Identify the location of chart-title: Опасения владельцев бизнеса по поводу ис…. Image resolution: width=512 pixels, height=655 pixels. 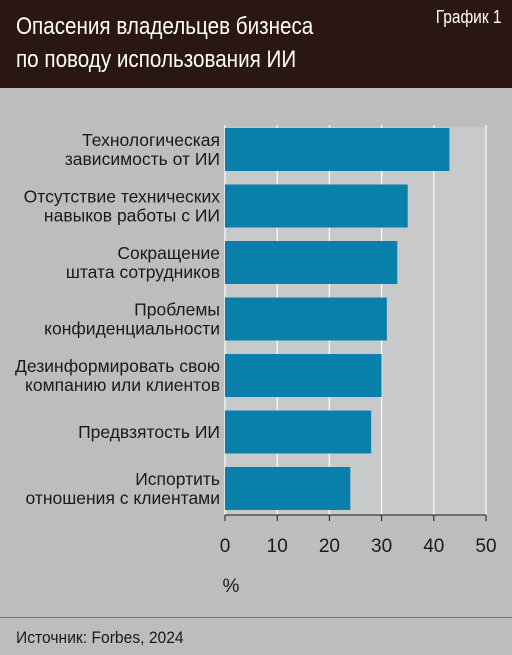
(179, 43).